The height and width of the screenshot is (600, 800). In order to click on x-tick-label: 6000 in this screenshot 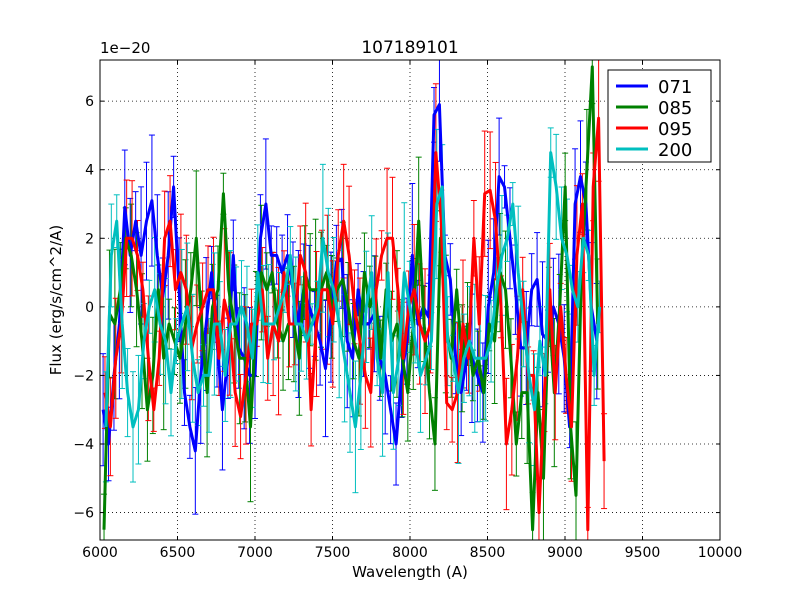, I will do `click(100, 553)`.